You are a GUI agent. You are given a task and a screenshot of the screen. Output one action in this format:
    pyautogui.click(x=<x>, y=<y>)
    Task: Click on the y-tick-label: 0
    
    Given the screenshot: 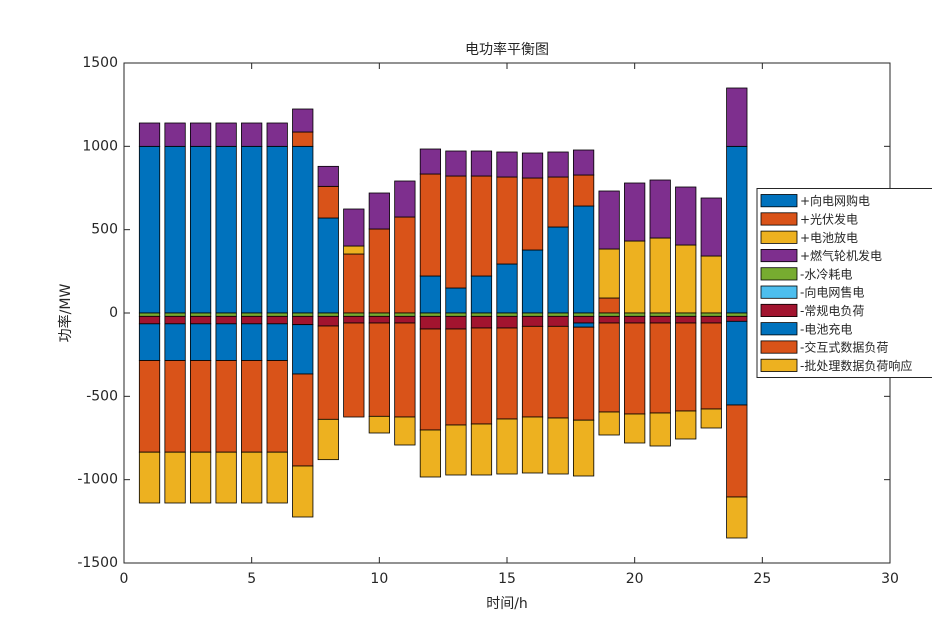 What is the action you would take?
    pyautogui.click(x=113, y=313)
    